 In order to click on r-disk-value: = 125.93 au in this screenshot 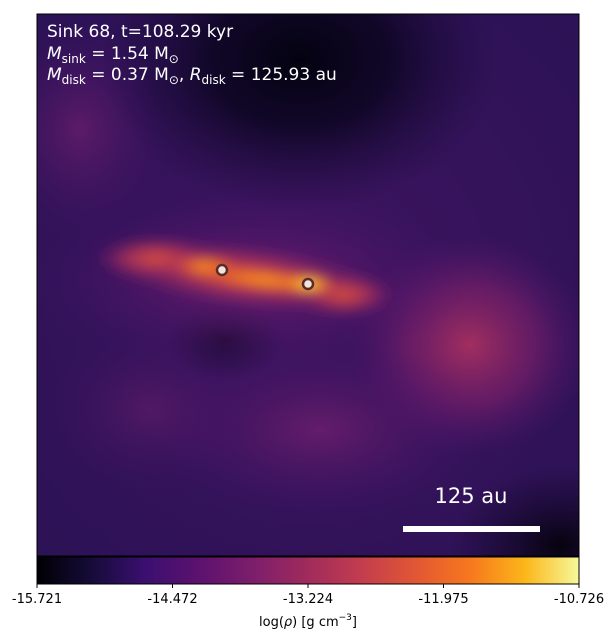, I will do `click(281, 75)`.